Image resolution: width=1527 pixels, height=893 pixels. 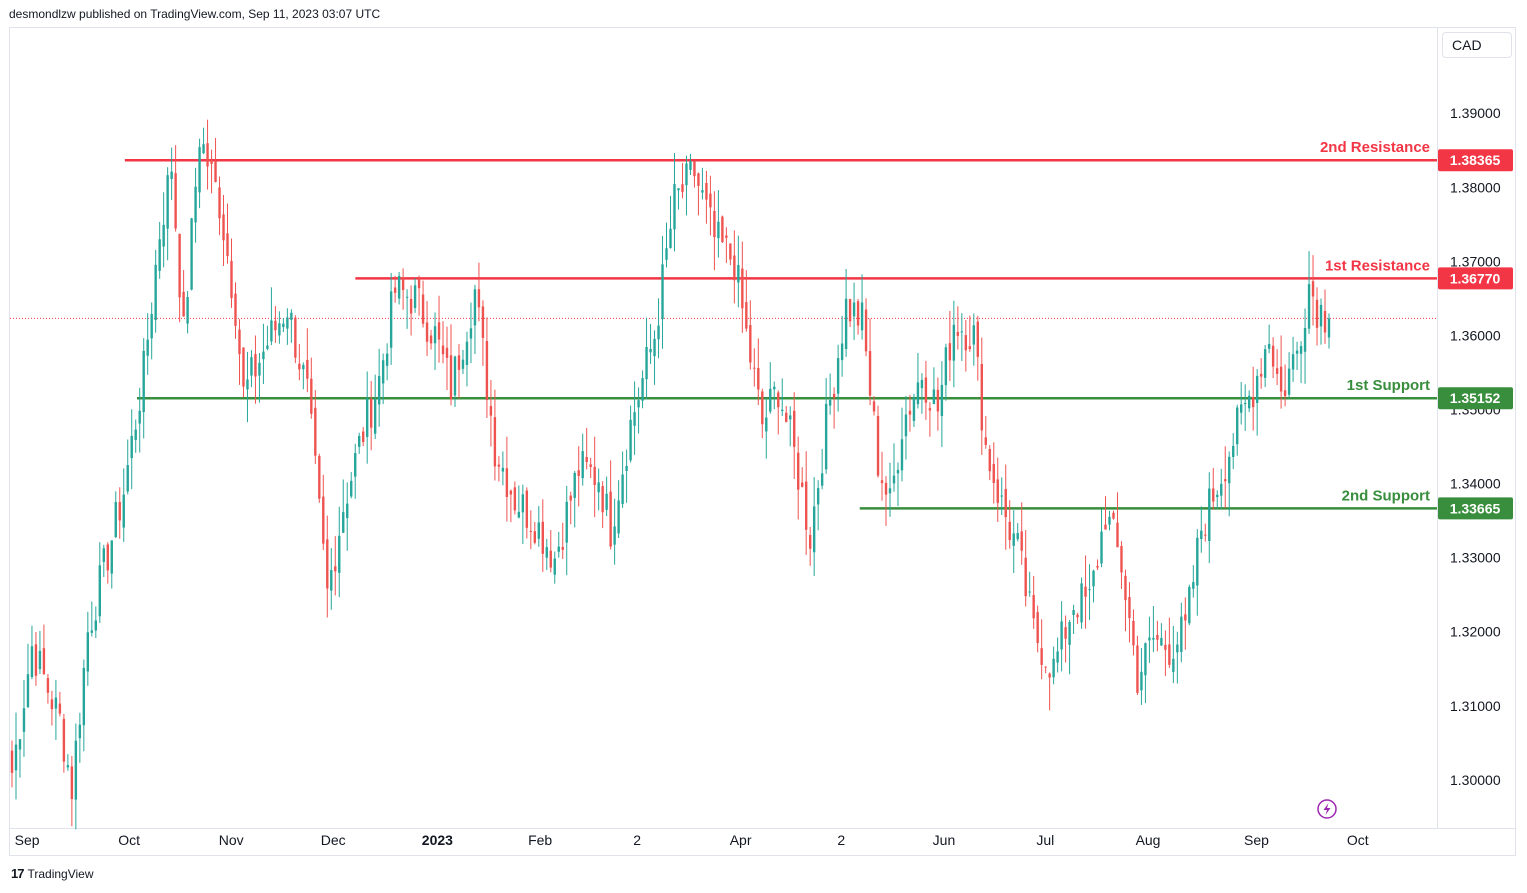 What do you see at coordinates (1477, 45) in the screenshot?
I see `currency-button: CAD` at bounding box center [1477, 45].